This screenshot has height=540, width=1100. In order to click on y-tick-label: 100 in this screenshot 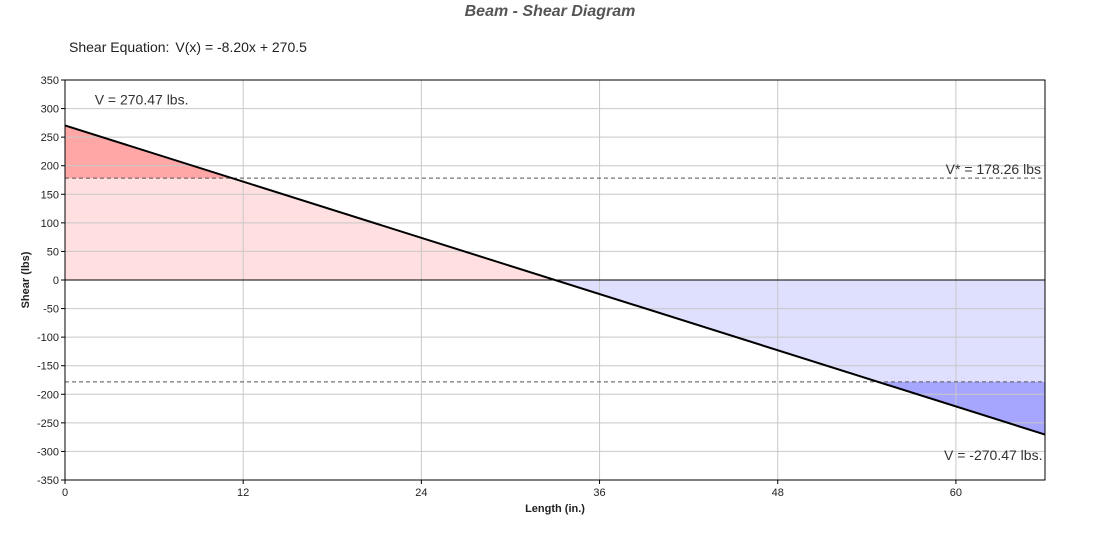, I will do `click(50, 224)`.